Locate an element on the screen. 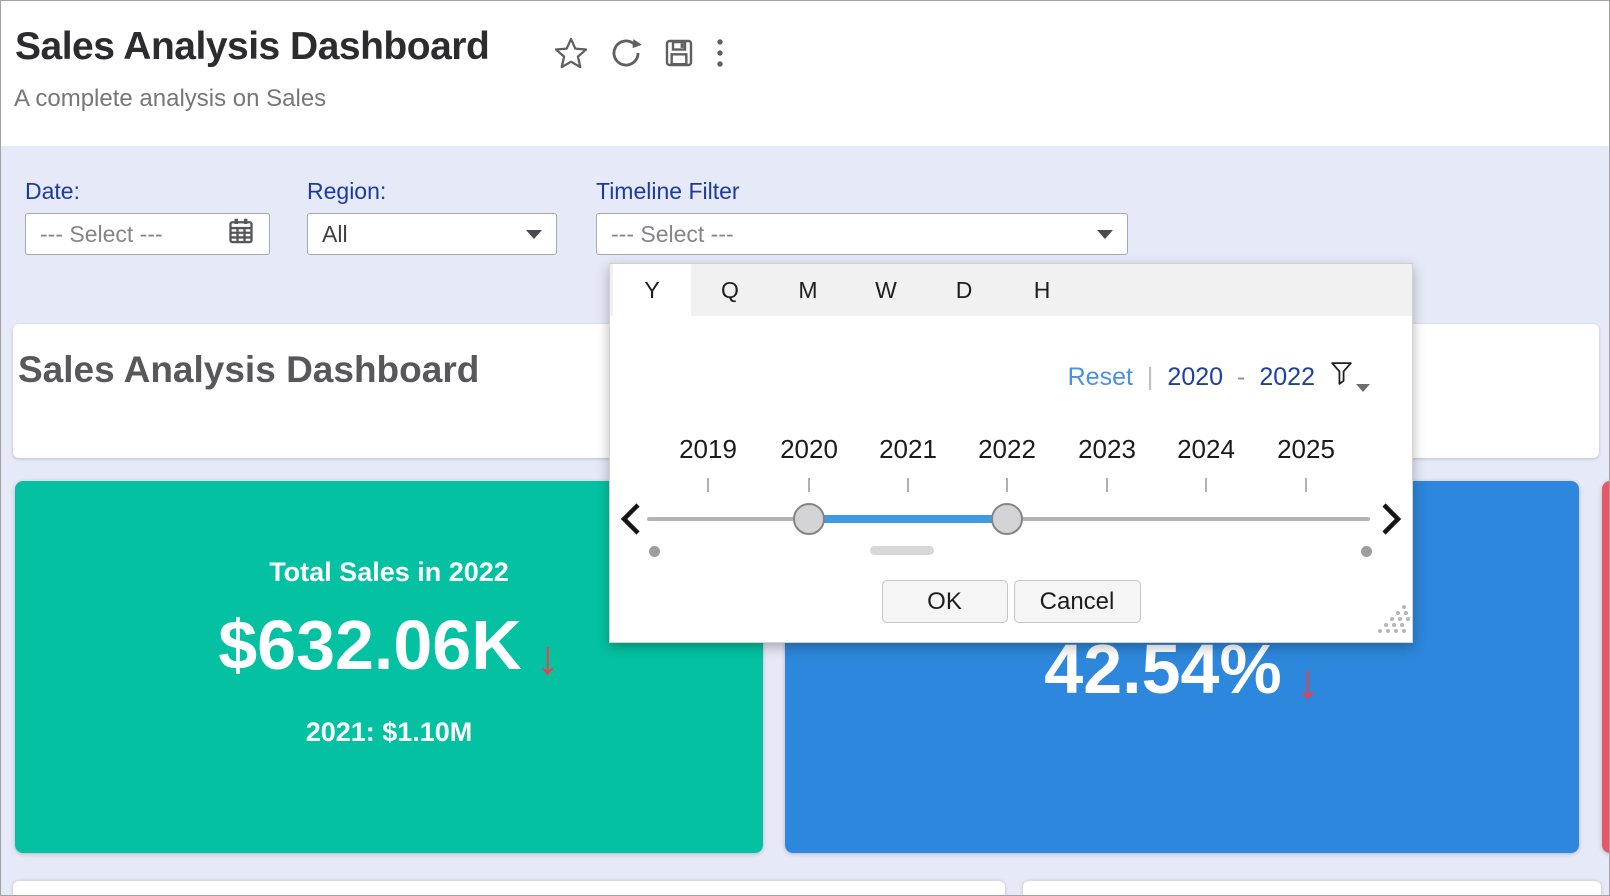 The image size is (1610, 896). year-label: 2025 is located at coordinates (1306, 449).